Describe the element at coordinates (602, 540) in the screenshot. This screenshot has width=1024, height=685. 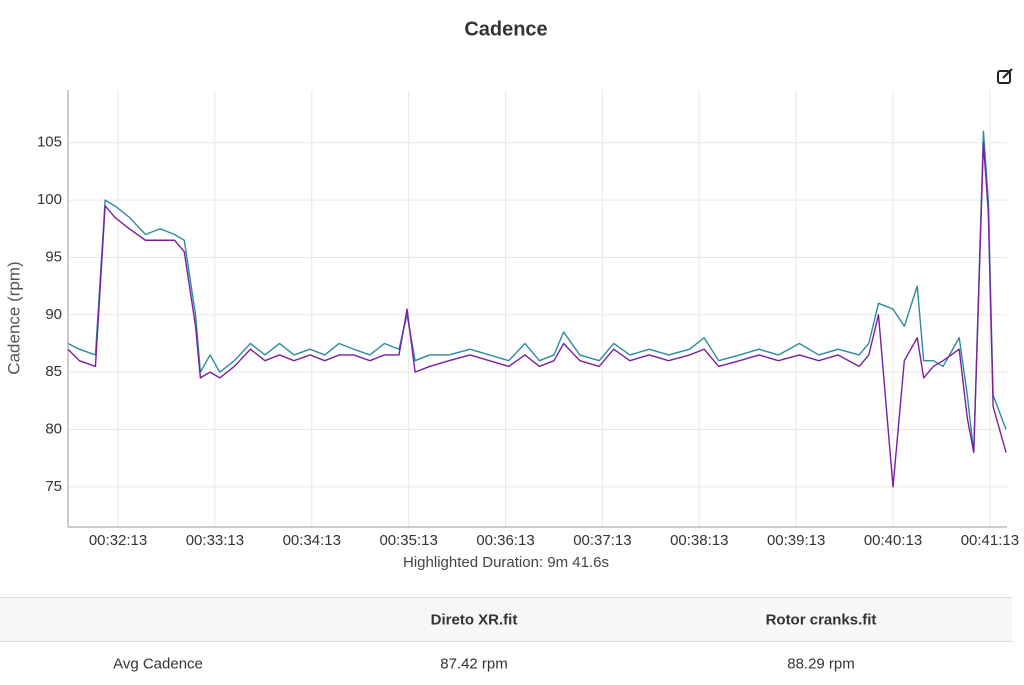
I see `x-tick-label: 00:37:13` at that location.